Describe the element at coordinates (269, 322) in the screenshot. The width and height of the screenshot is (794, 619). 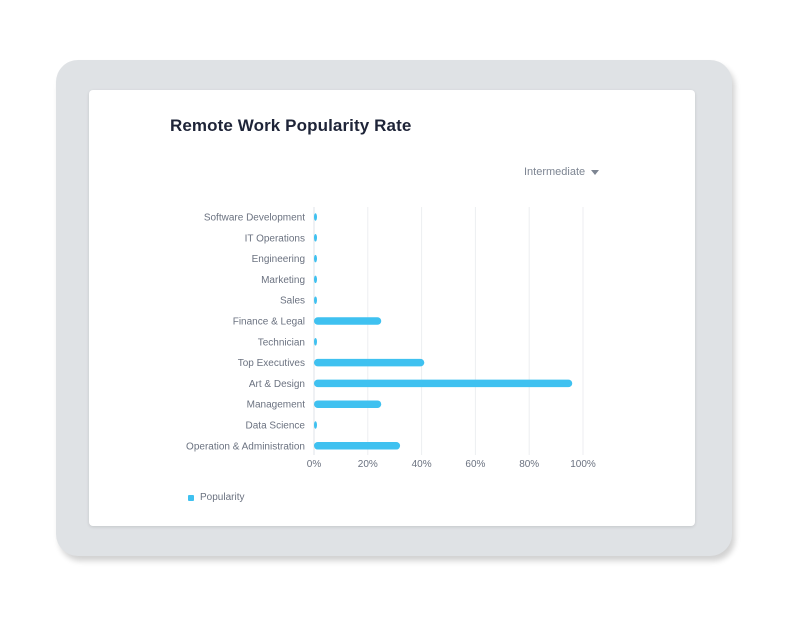
I see `category-label: Finance & Legal` at that location.